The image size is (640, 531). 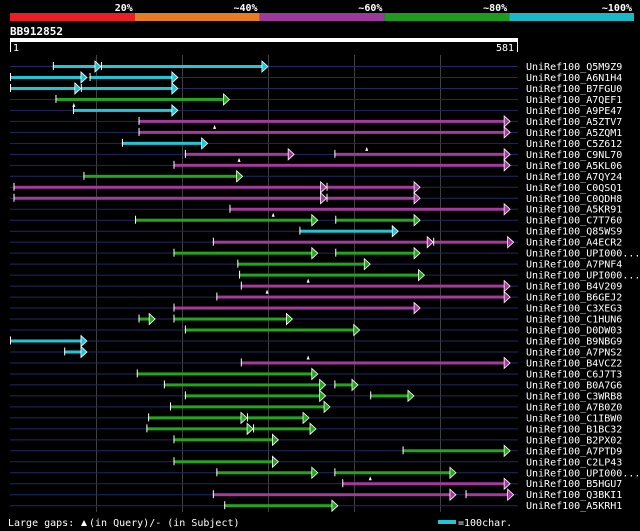 I want to click on hit-row: UniRef100_C3WRB8, so click(x=316, y=395).